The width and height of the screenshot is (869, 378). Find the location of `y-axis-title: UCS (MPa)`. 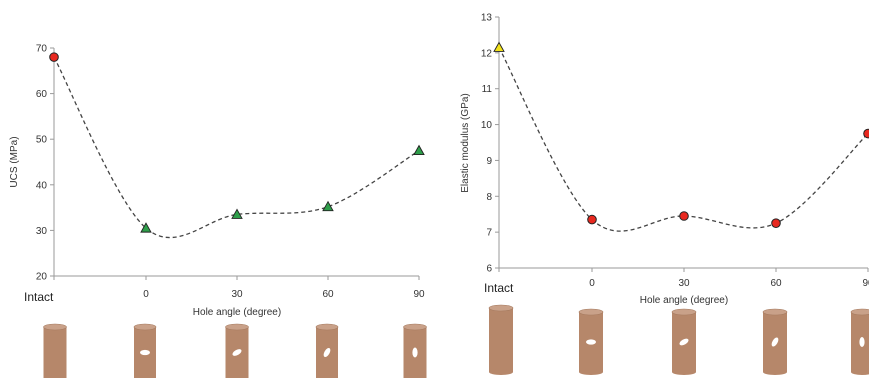

y-axis-title: UCS (MPa) is located at coordinates (14, 161).